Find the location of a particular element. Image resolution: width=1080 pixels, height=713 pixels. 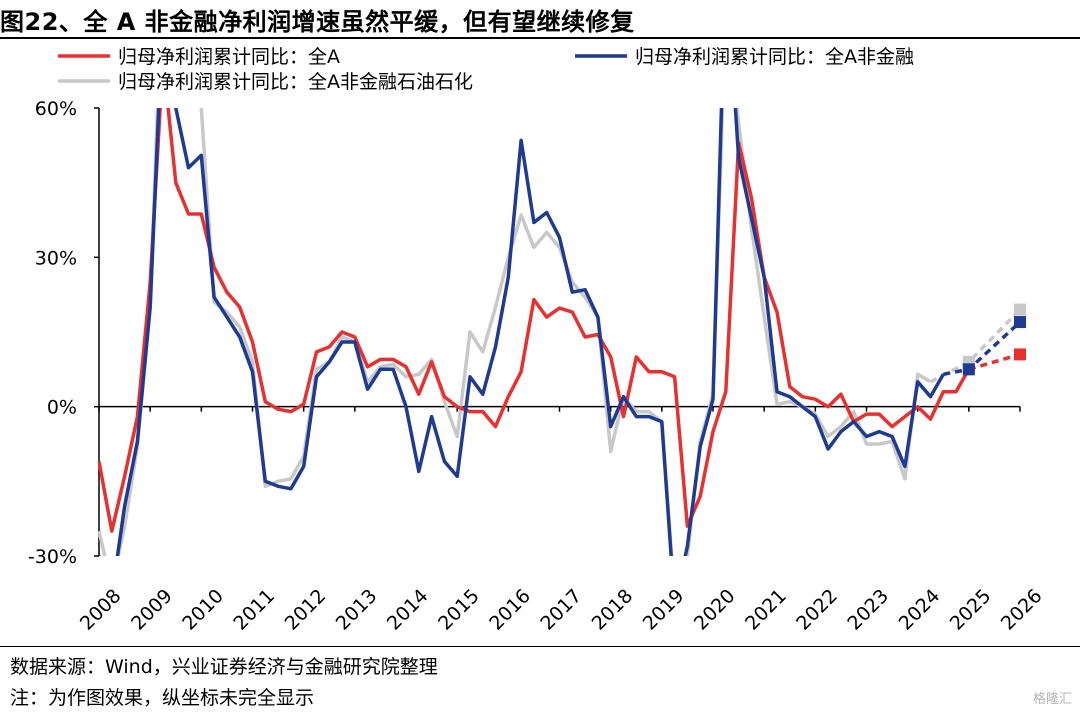

y-tick-label: -30% is located at coordinates (52, 557).